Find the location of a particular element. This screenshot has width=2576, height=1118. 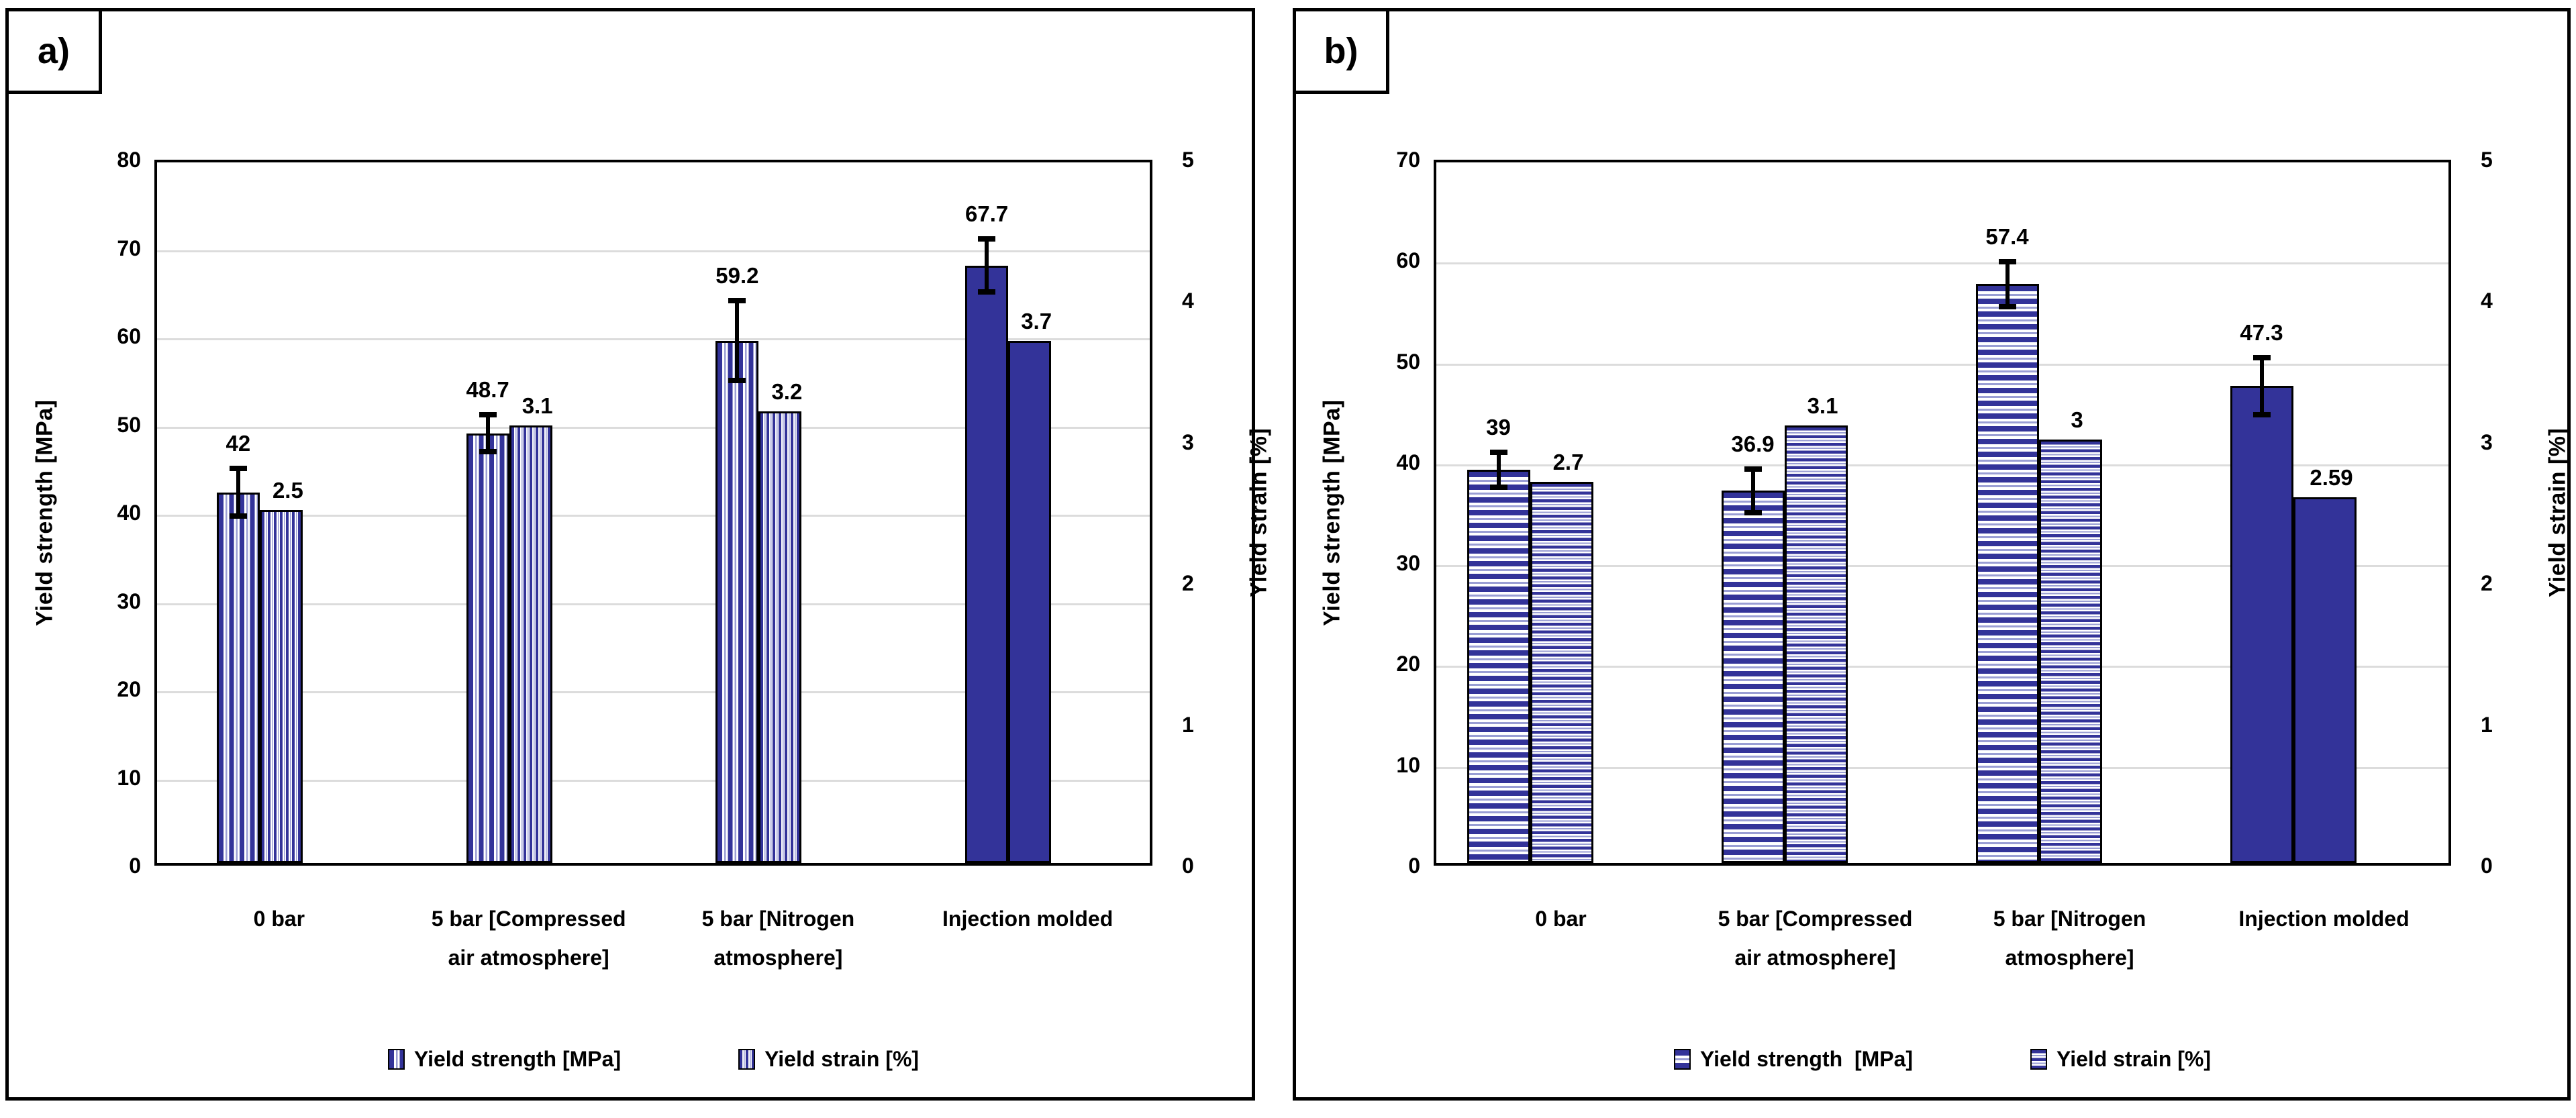

legend: Yield strength [MPa] Yield strain [%] is located at coordinates (653, 1060).